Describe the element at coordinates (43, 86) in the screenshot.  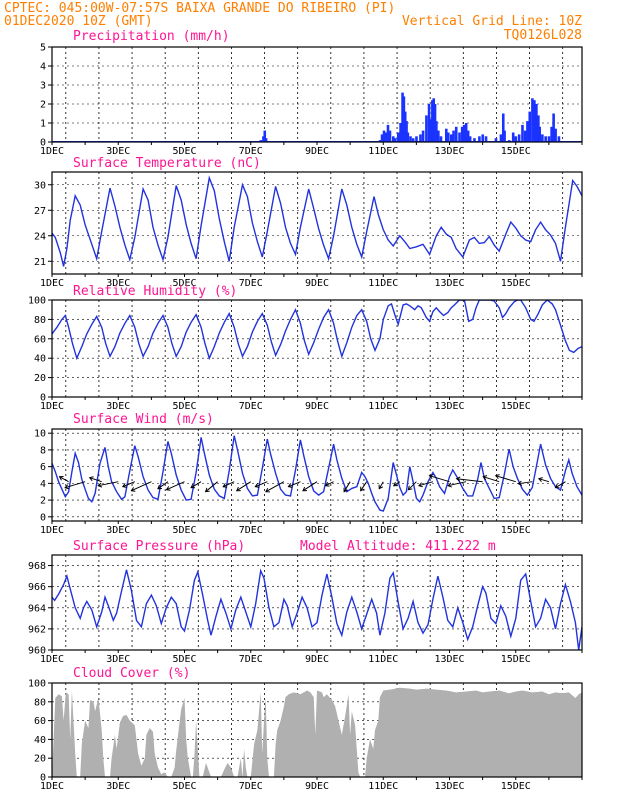
I see `y-tick-label: 3` at that location.